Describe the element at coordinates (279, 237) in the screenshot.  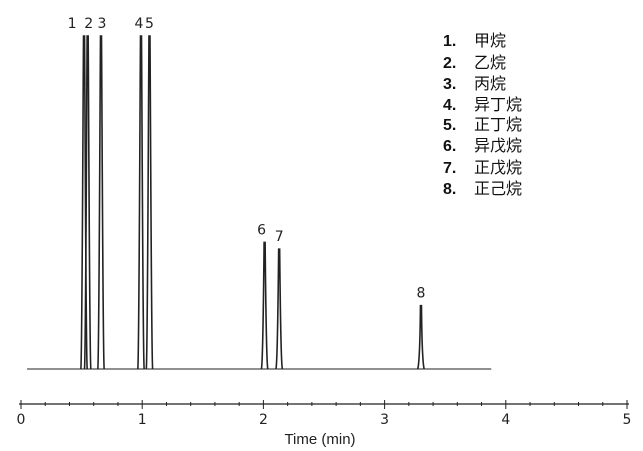
I see `peak-label-7: 7` at that location.